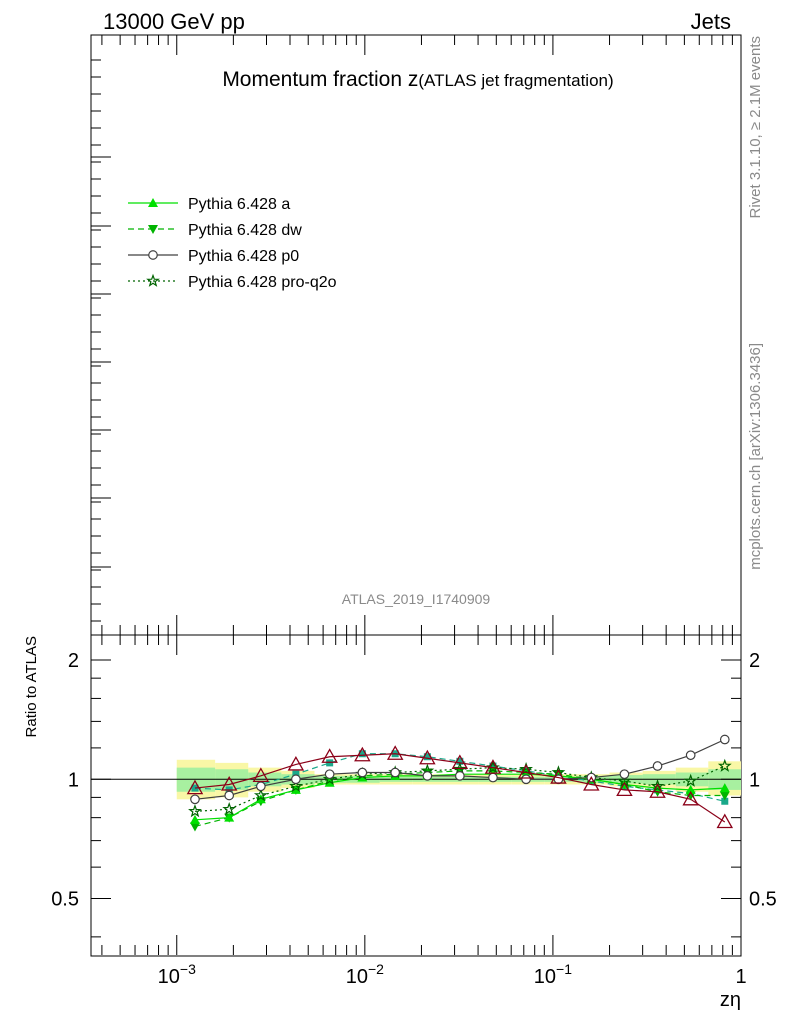 Image resolution: width=786 pixels, height=1024 pixels. Describe the element at coordinates (740, 977) in the screenshot. I see `x-tick-label: 1` at that location.